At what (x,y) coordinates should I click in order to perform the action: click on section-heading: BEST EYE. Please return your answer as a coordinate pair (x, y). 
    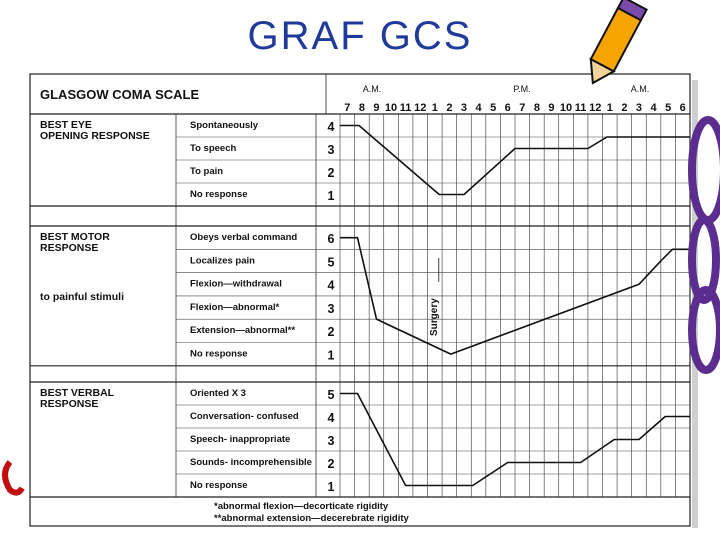
    Looking at the image, I should click on (66, 125).